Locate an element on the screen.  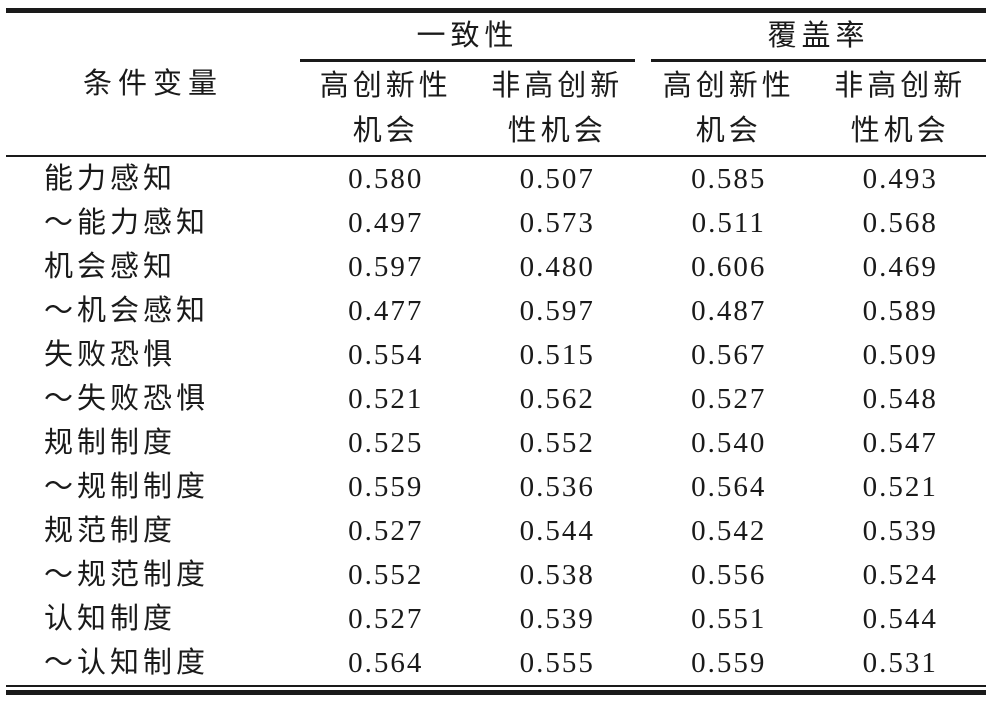
table-row: 规制制度 0.525 0.552 0.540 0.547 is located at coordinates (496, 443).